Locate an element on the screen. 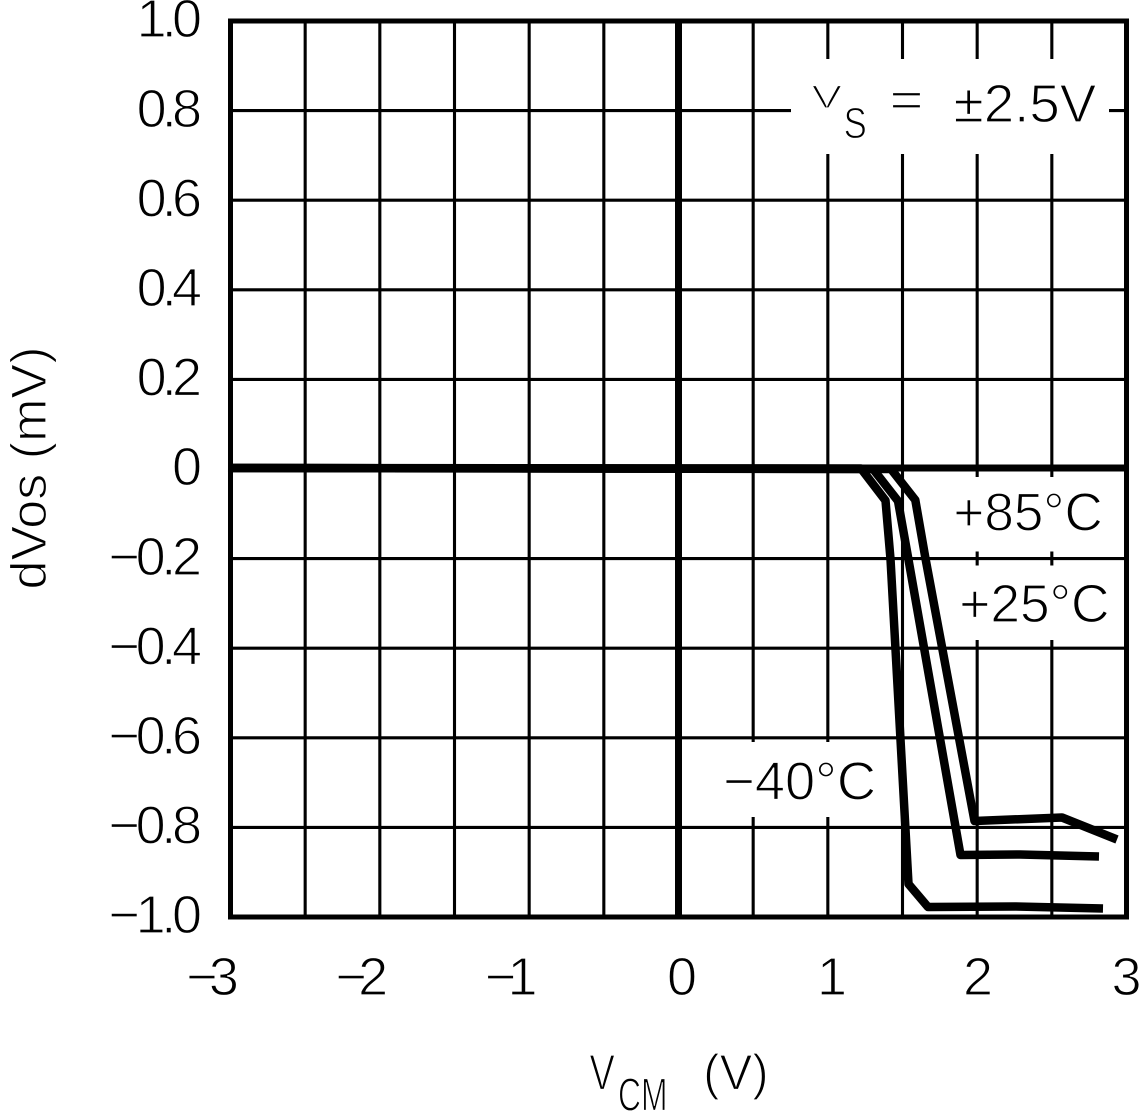  svg-text: S is located at coordinates (855, 123).